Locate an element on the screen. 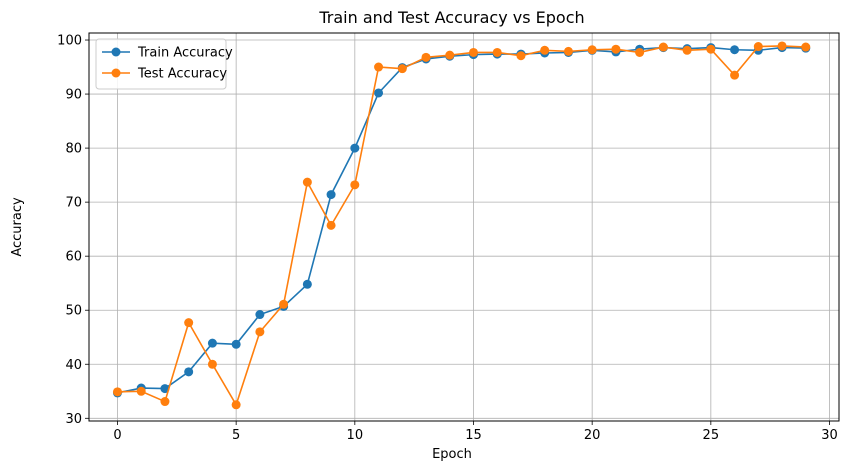  chart-legend: Train Accuracy Test Accuracy is located at coordinates (164, 64).